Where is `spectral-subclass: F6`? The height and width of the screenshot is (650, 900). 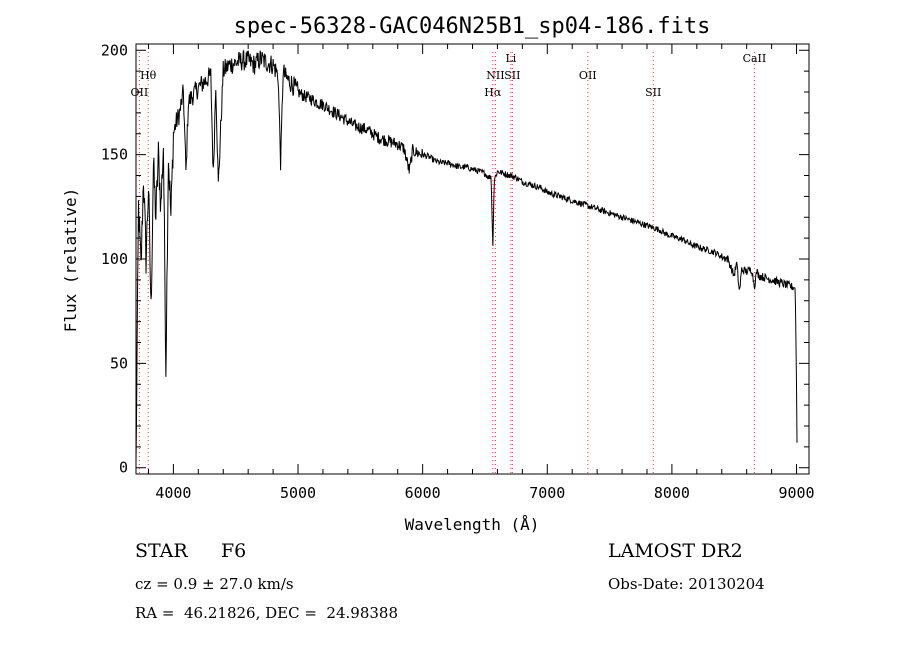
spectral-subclass: F6 is located at coordinates (234, 551).